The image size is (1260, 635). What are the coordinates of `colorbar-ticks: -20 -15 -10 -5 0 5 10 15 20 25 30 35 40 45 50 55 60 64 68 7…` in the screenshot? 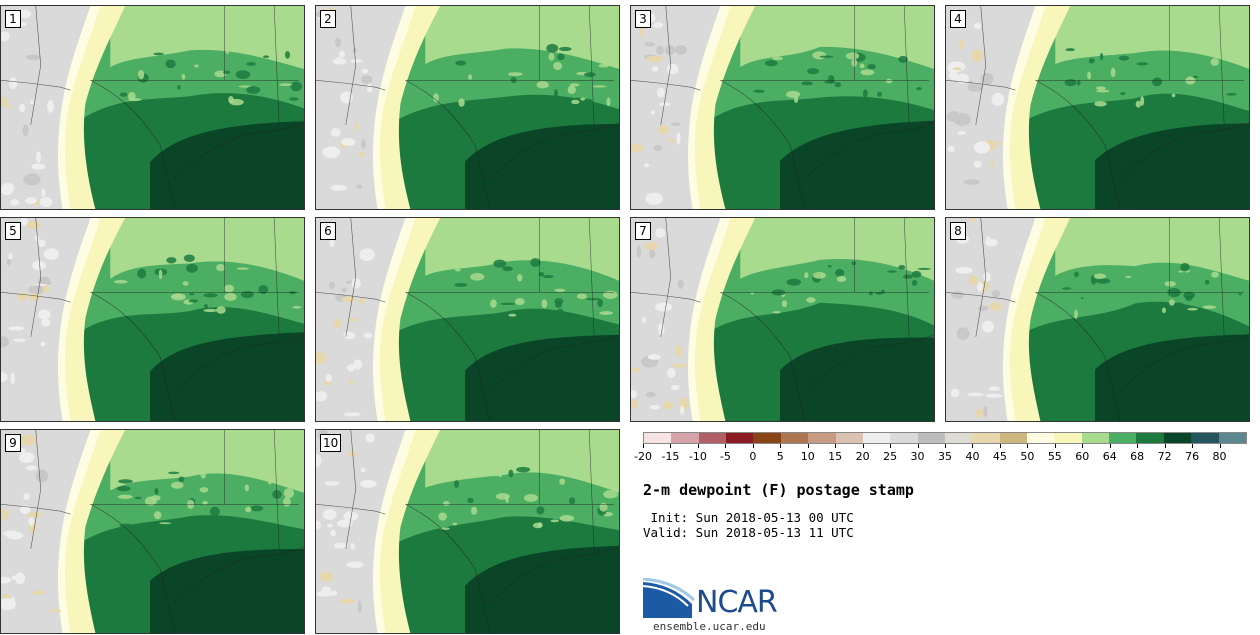 It's located at (940, 455).